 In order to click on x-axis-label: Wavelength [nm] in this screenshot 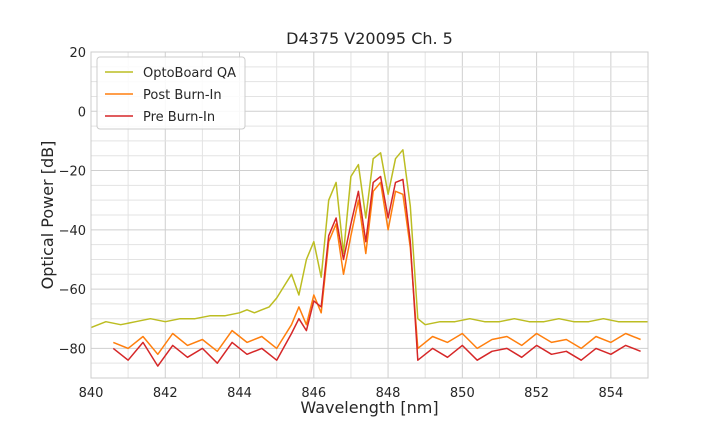, I will do `click(369, 407)`.